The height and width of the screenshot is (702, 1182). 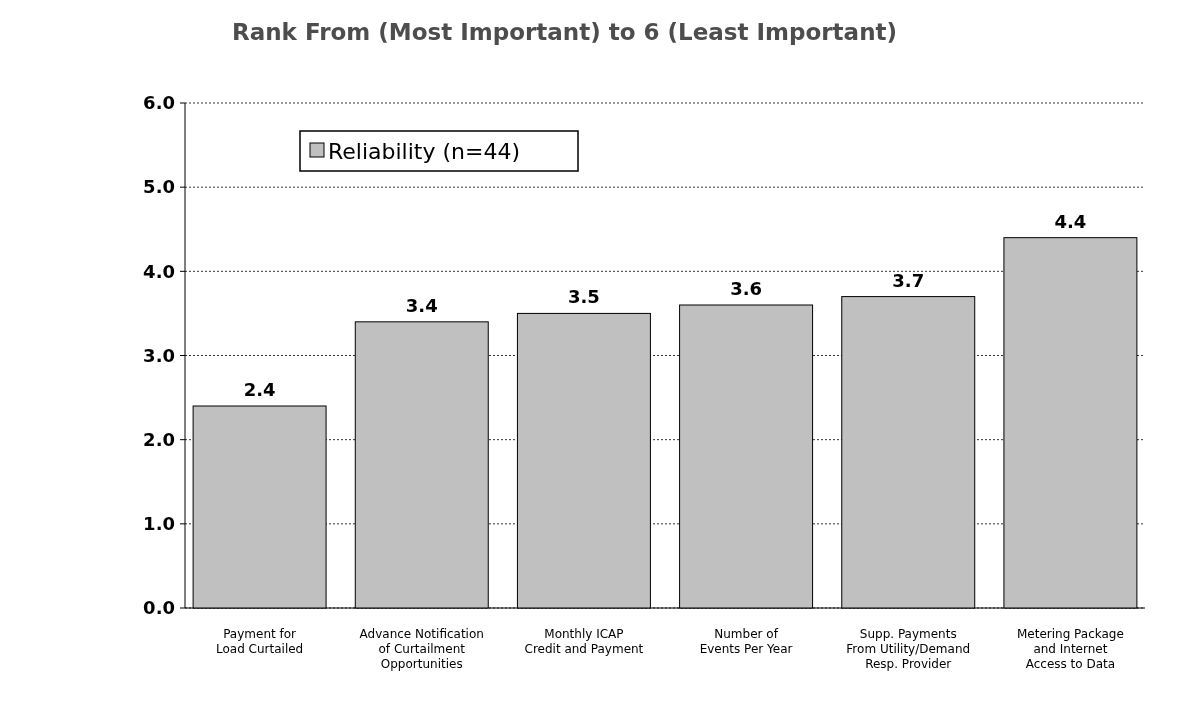 I want to click on data-label: 2.4, so click(x=259, y=389).